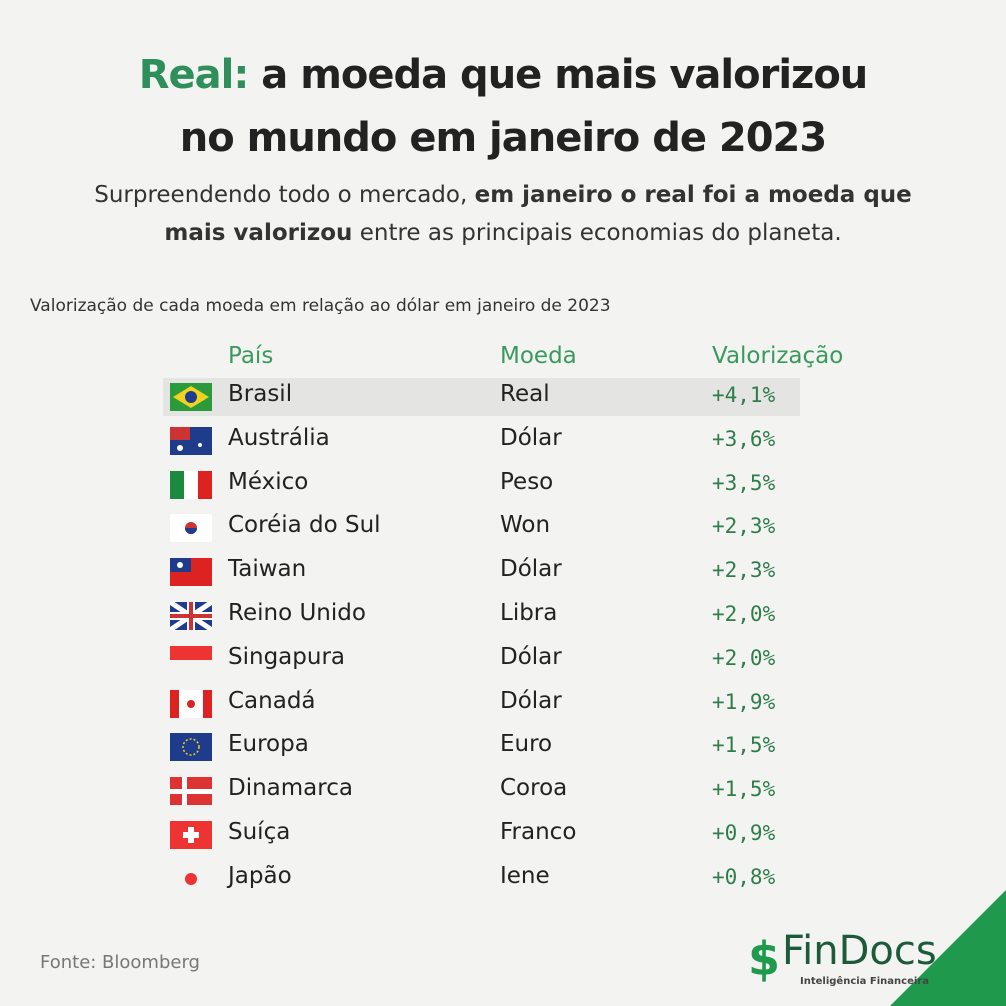 The width and height of the screenshot is (1006, 1006). What do you see at coordinates (538, 832) in the screenshot?
I see `currency: Franco` at bounding box center [538, 832].